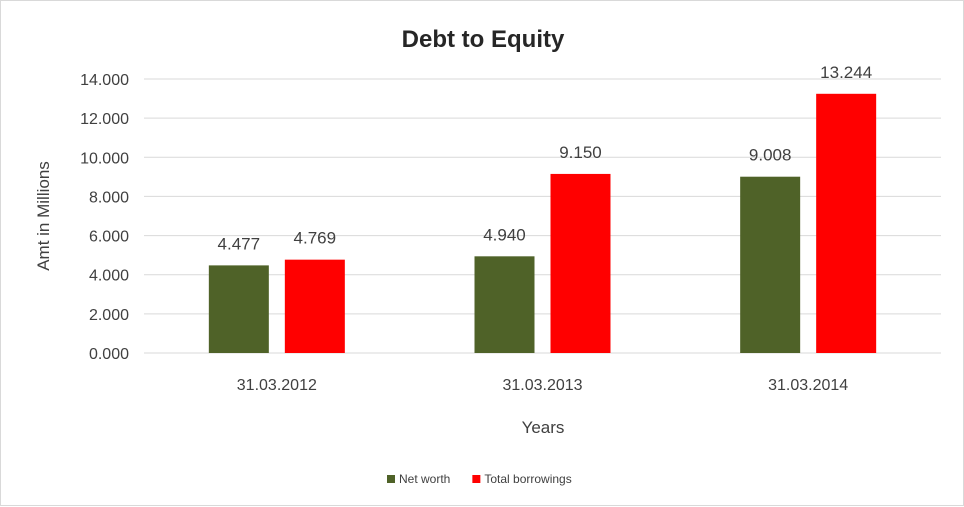 This screenshot has width=964, height=507. What do you see at coordinates (846, 72) in the screenshot?
I see `data-label: 13.244` at bounding box center [846, 72].